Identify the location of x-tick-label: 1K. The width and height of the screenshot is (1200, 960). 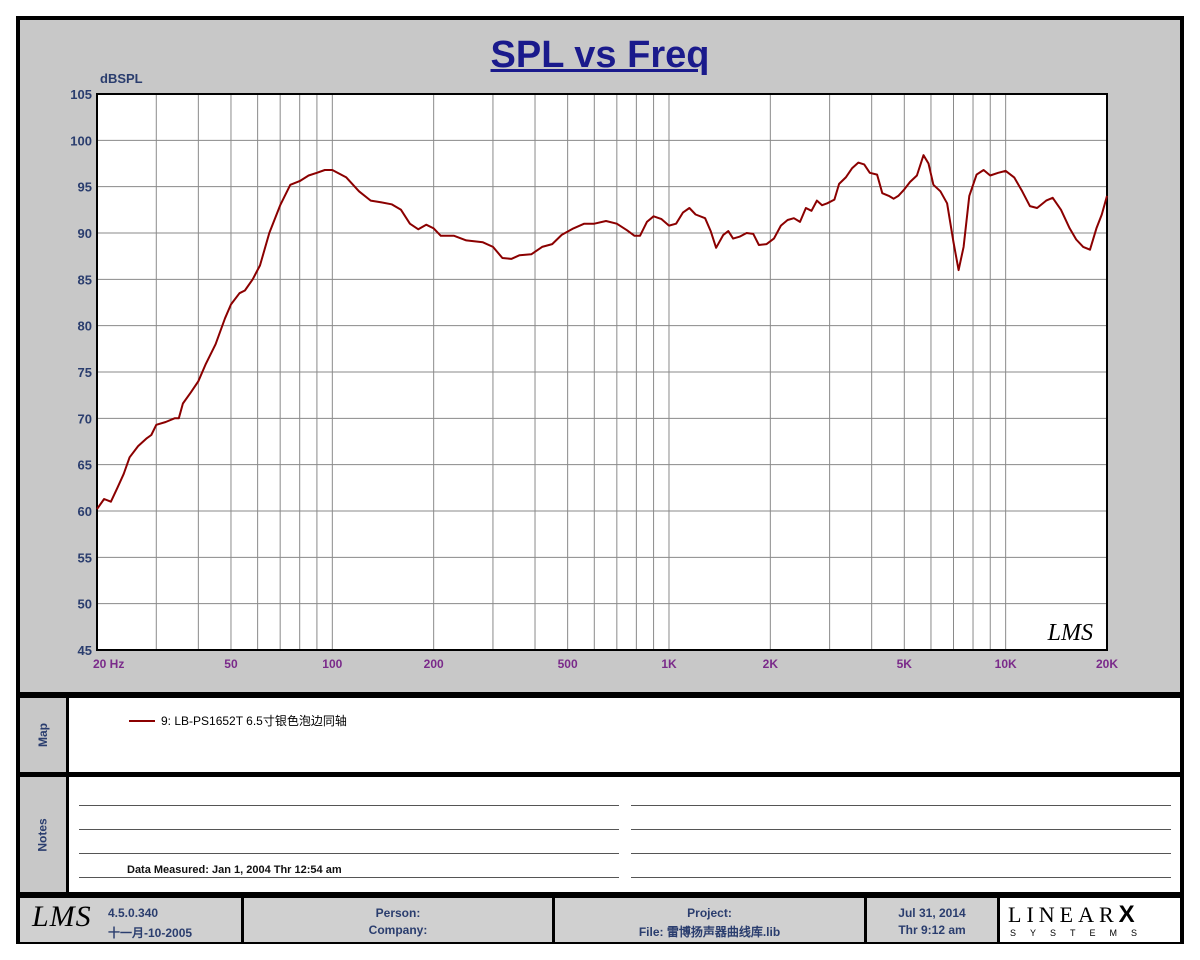
(669, 664).